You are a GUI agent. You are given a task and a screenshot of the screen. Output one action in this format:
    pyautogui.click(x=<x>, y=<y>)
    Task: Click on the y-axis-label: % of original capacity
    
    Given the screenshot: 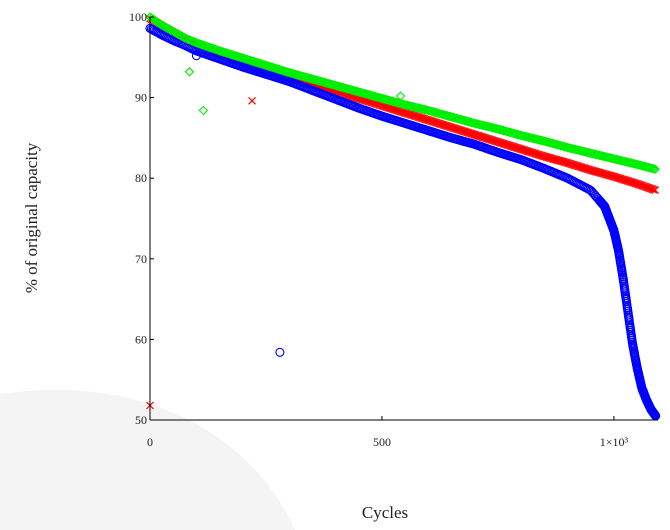 What is the action you would take?
    pyautogui.click(x=31, y=217)
    